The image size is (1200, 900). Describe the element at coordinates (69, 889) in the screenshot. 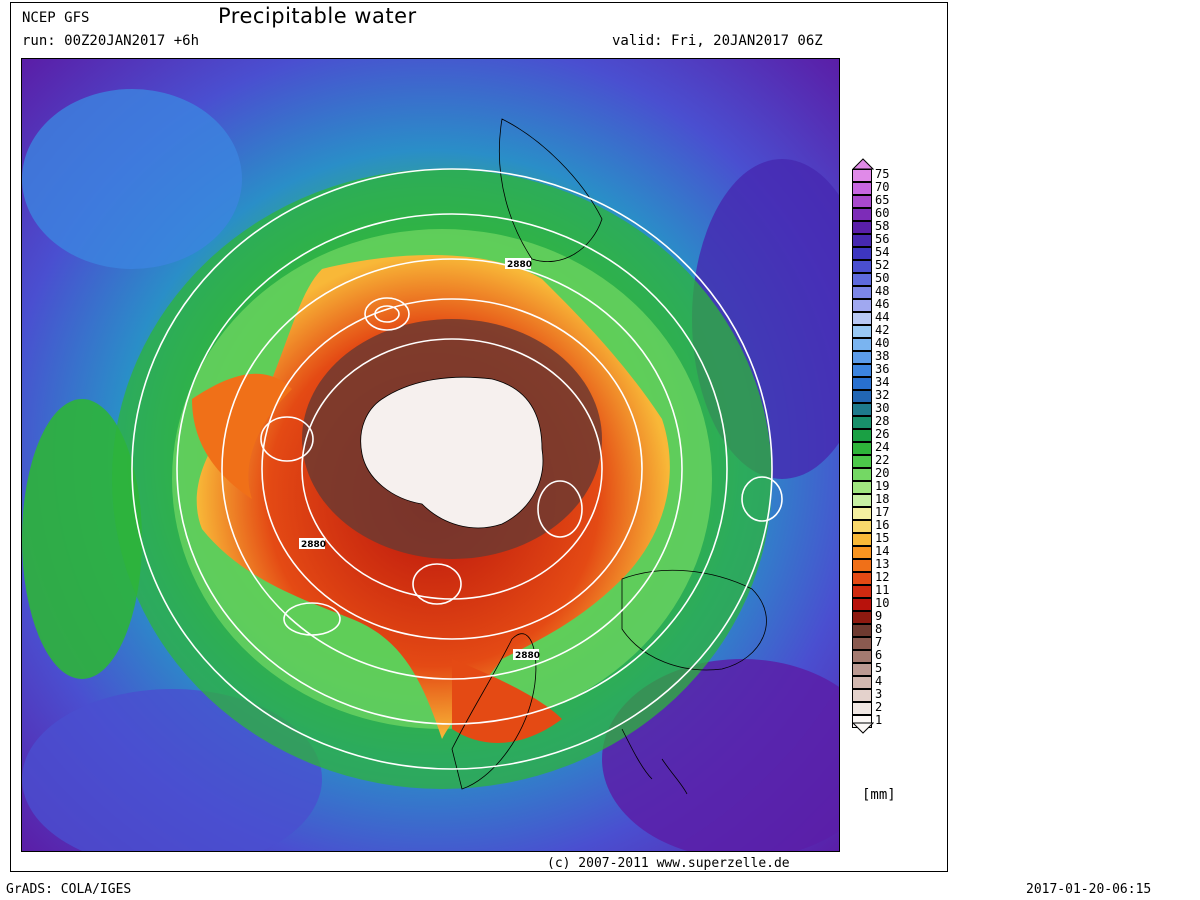

I see `grads-credit: GrADS: COLA/IGES` at that location.